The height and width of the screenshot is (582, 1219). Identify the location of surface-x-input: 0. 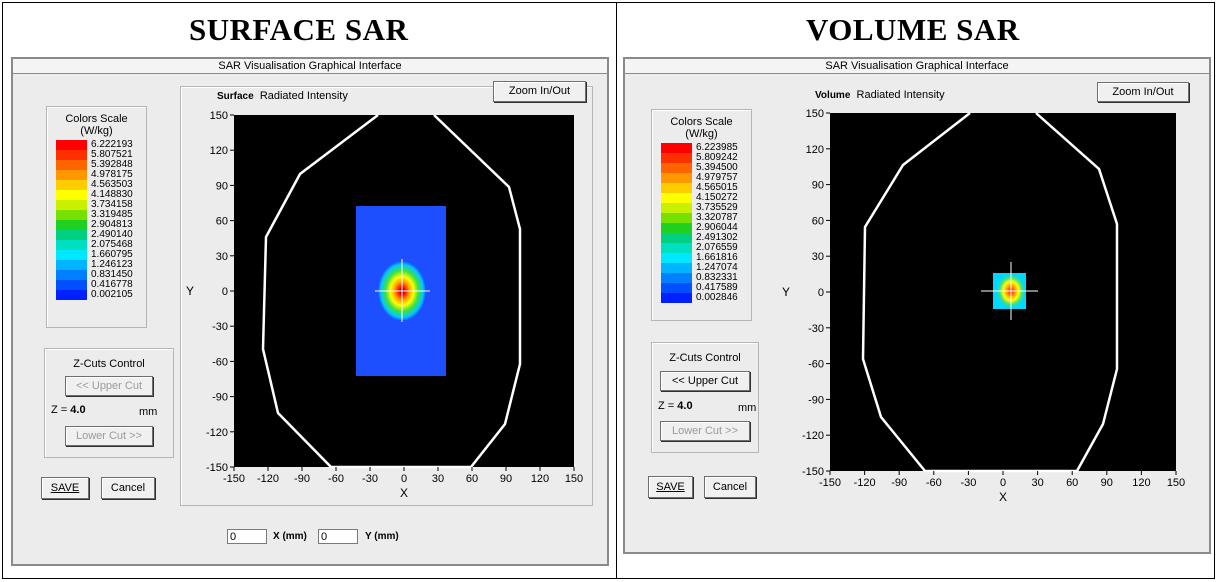
(247, 536).